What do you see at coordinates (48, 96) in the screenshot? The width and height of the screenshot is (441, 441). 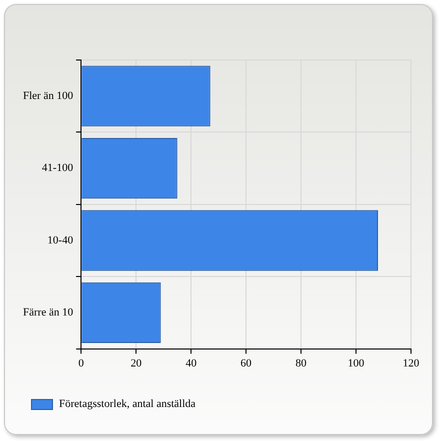 I see `y-tick-label: Fler än 100` at bounding box center [48, 96].